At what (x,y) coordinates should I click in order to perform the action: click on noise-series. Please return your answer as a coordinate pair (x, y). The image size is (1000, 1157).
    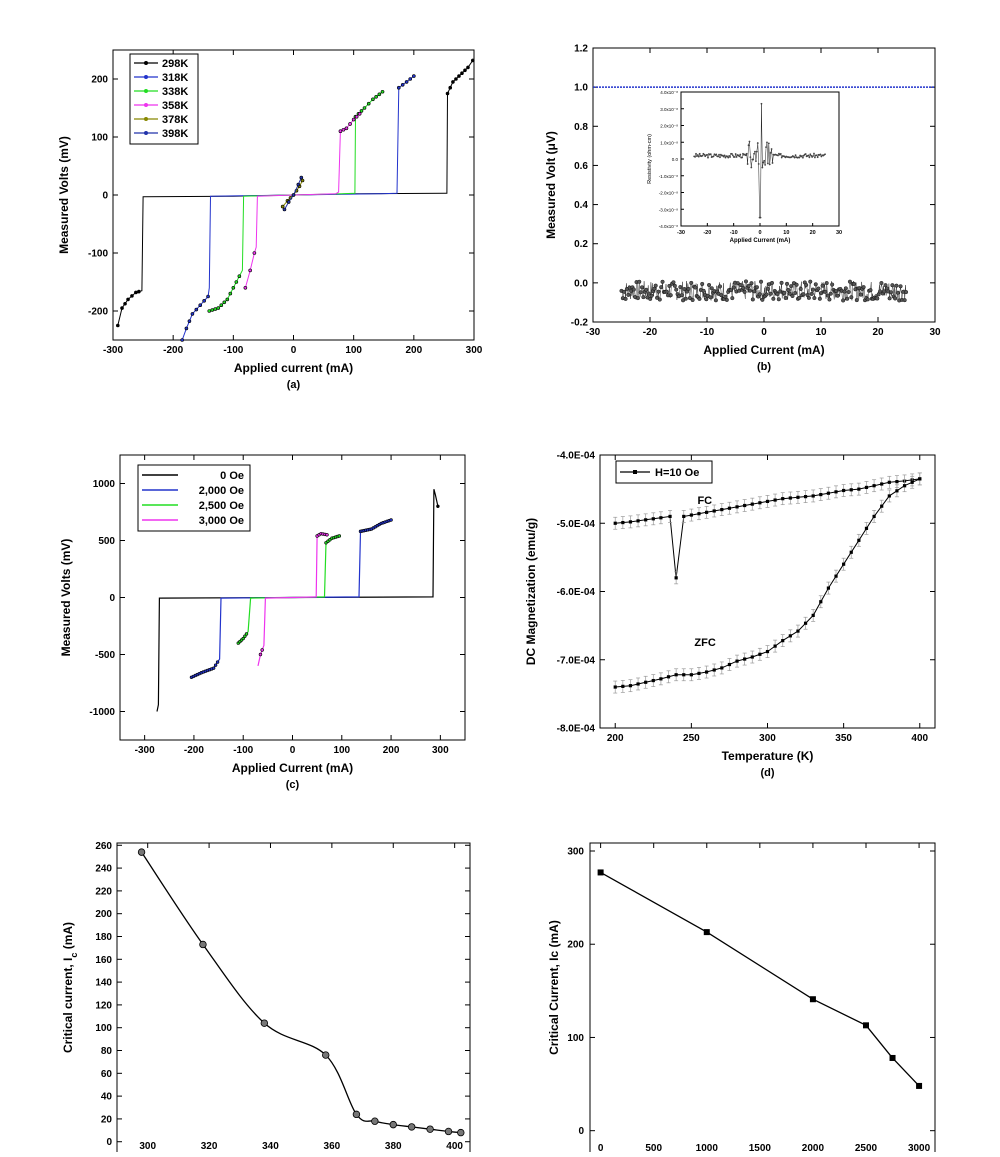
    Looking at the image, I should click on (764, 291).